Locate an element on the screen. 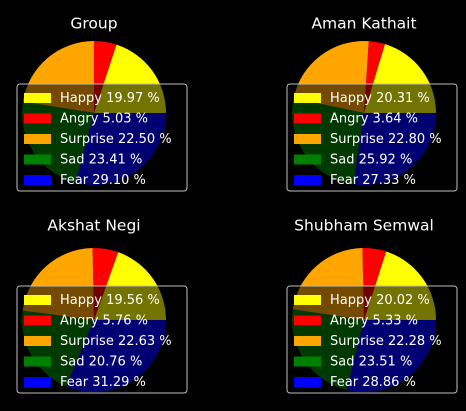  legend-label-angry: Angry 3.64 % is located at coordinates (374, 119).